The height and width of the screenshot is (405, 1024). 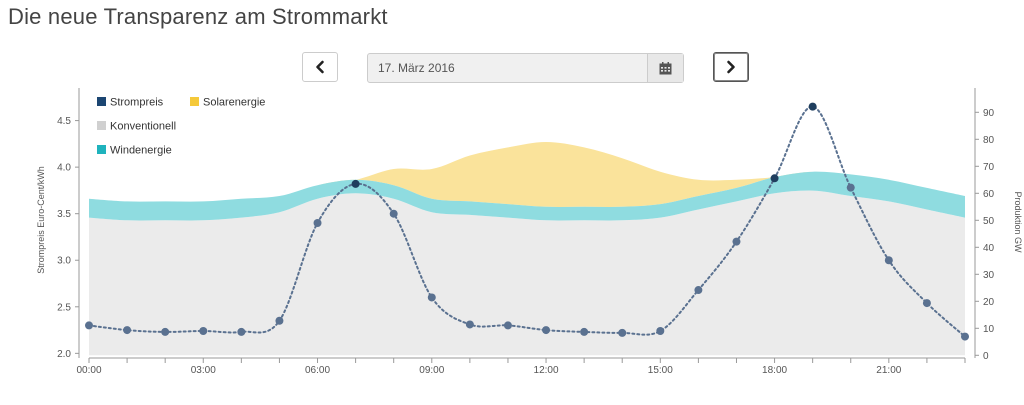 I want to click on y-left-tick-label: 4.5, so click(x=64, y=121).